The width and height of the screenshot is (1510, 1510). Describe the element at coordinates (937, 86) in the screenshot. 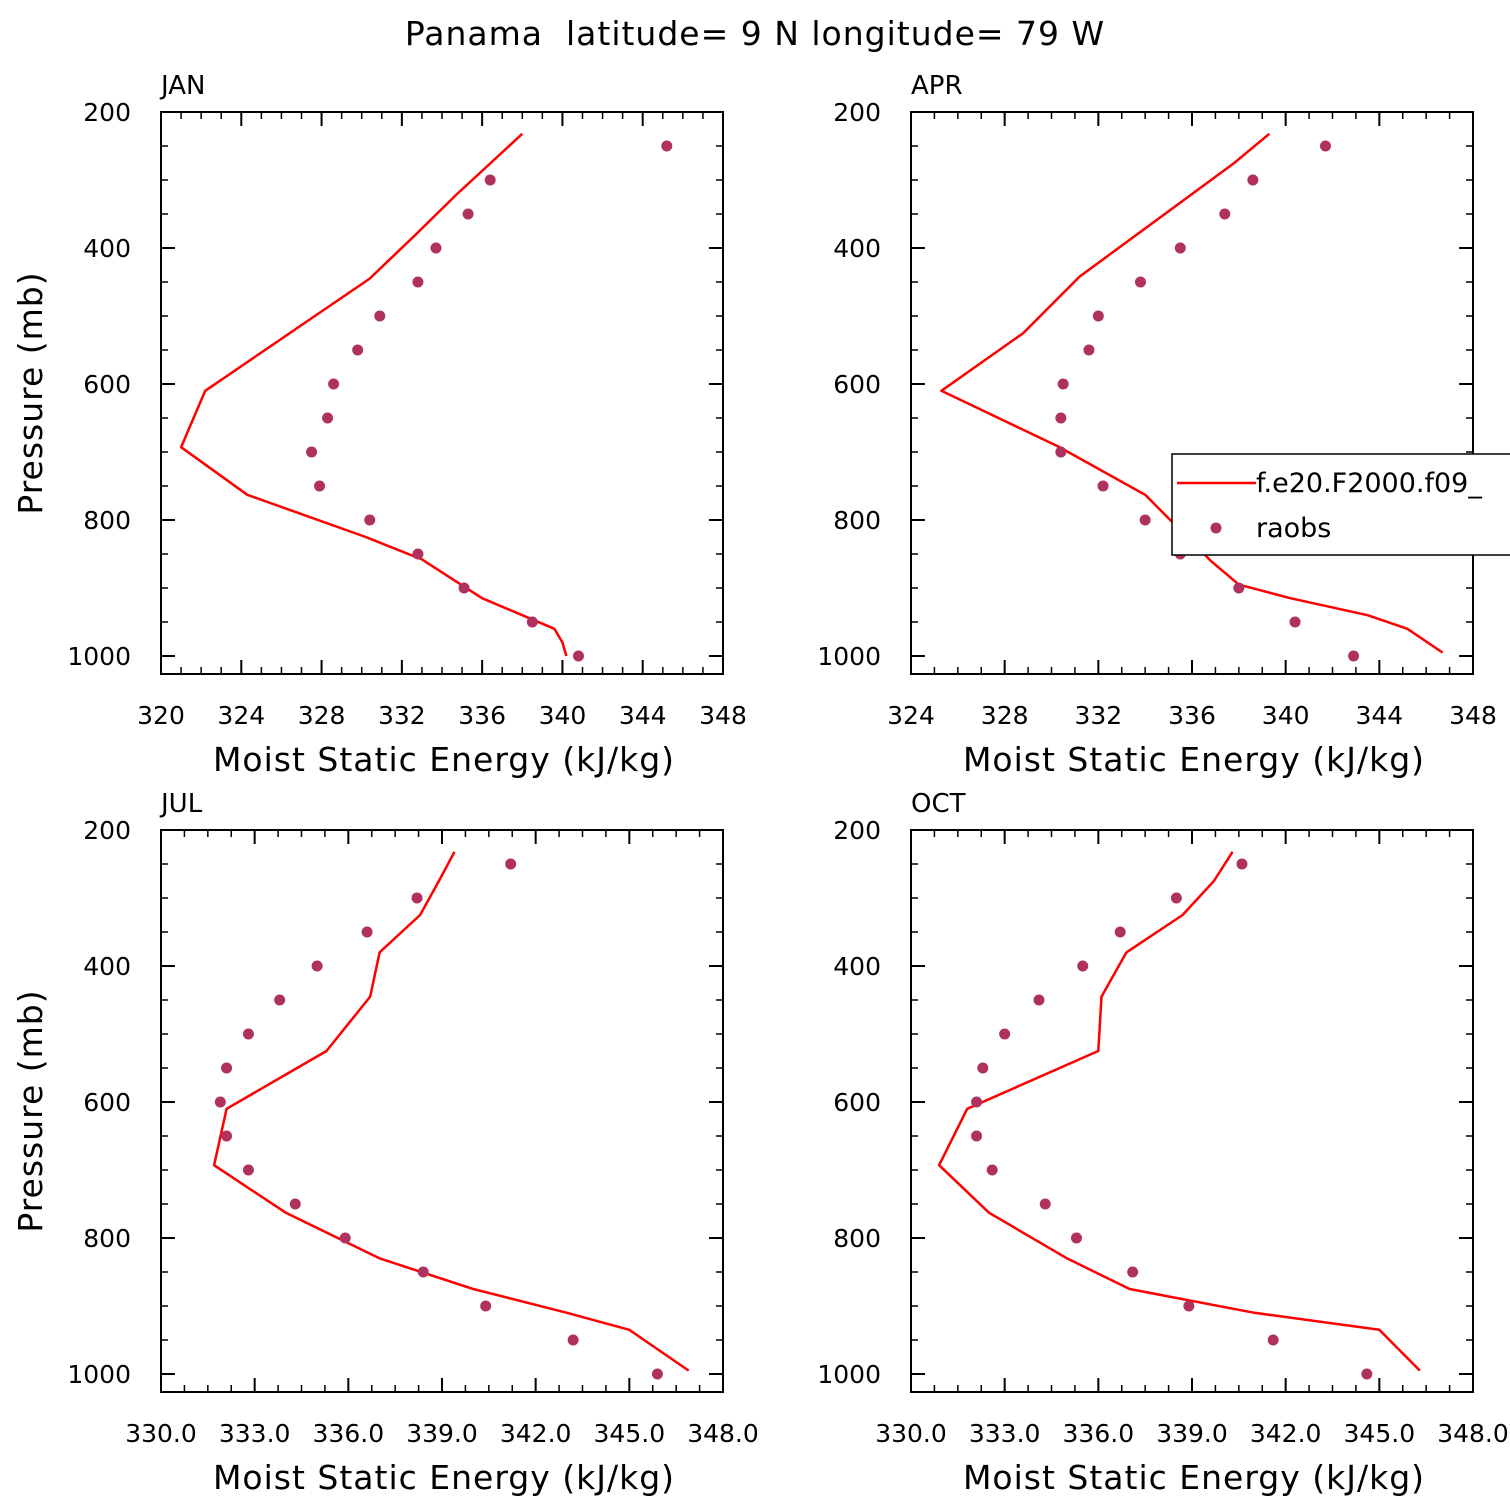

I see `panel-title-apr: APR` at that location.